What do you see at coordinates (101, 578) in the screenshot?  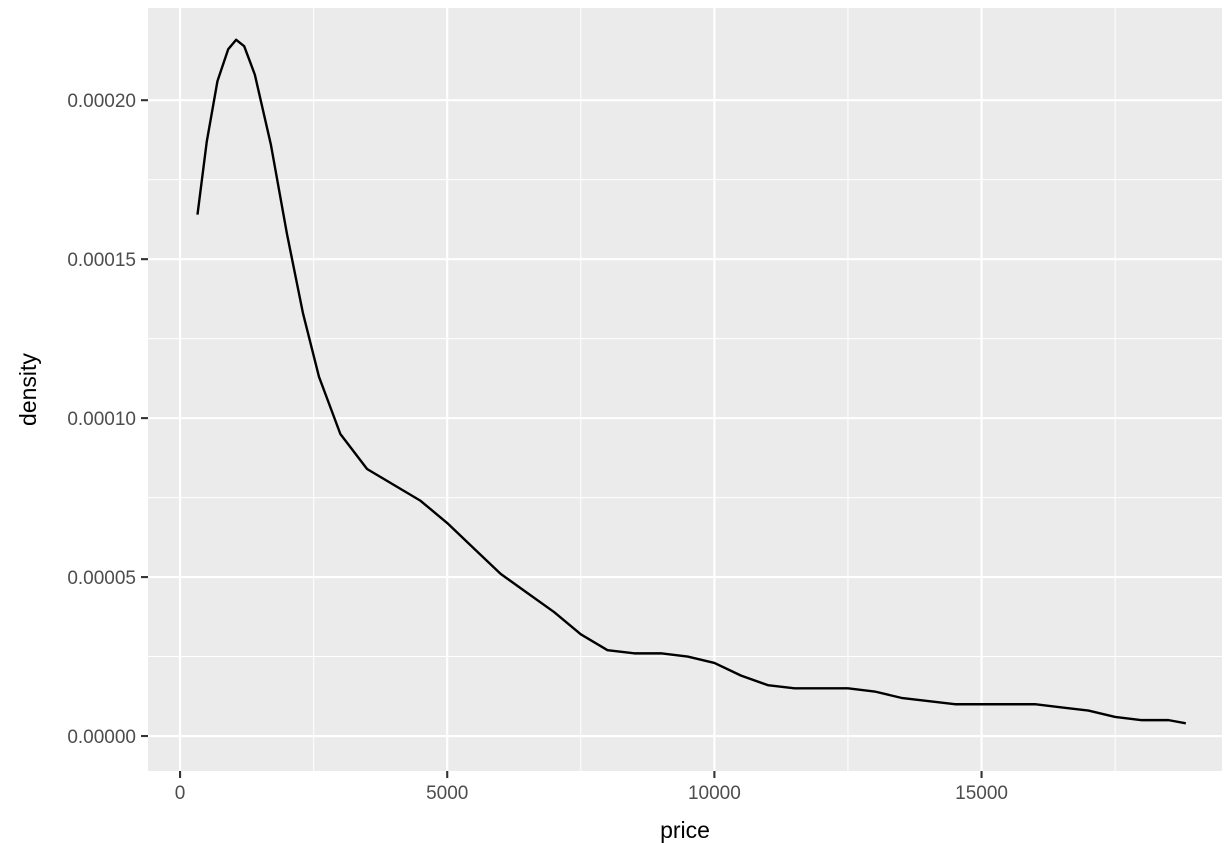 I see `y-tick-label: 0.00005` at bounding box center [101, 578].